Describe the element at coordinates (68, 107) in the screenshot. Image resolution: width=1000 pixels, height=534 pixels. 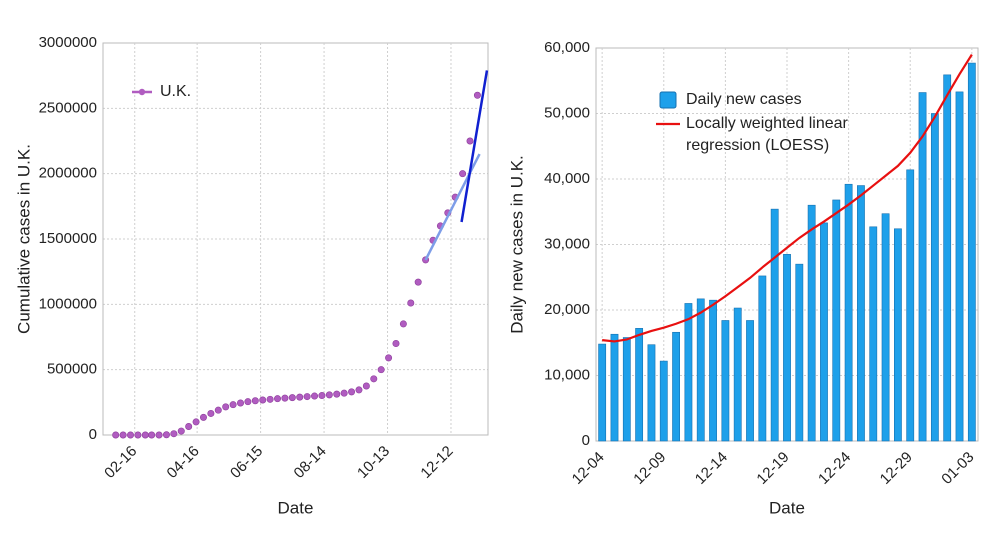
I see `y-tick-label: 2500000` at that location.